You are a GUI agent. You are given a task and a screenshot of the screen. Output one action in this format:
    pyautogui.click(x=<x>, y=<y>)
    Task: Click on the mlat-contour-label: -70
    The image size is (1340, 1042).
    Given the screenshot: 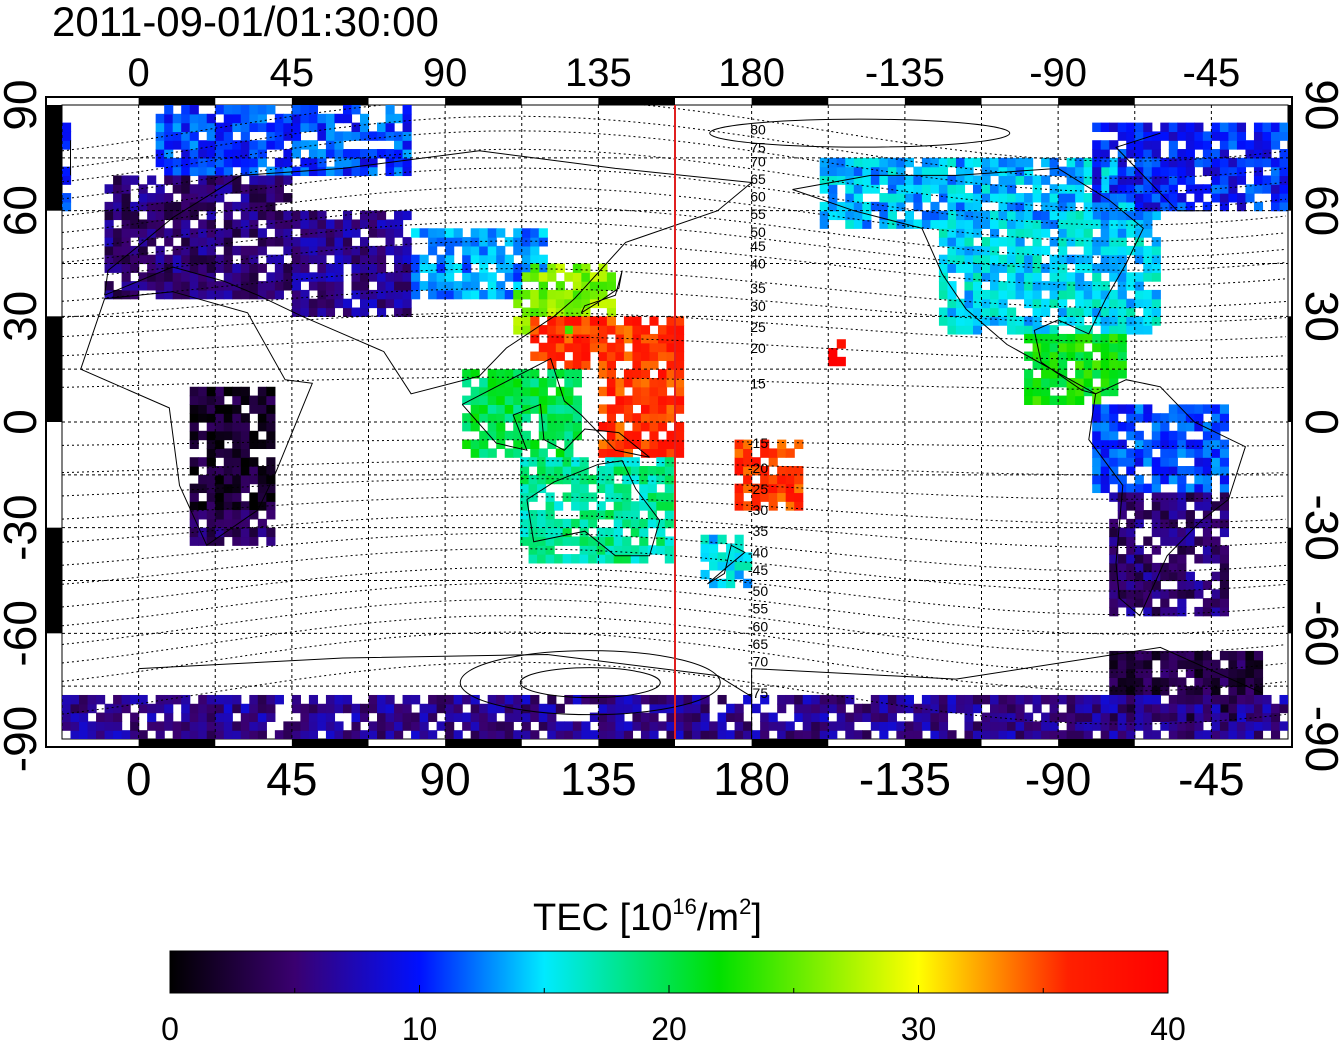 What is the action you would take?
    pyautogui.click(x=758, y=662)
    